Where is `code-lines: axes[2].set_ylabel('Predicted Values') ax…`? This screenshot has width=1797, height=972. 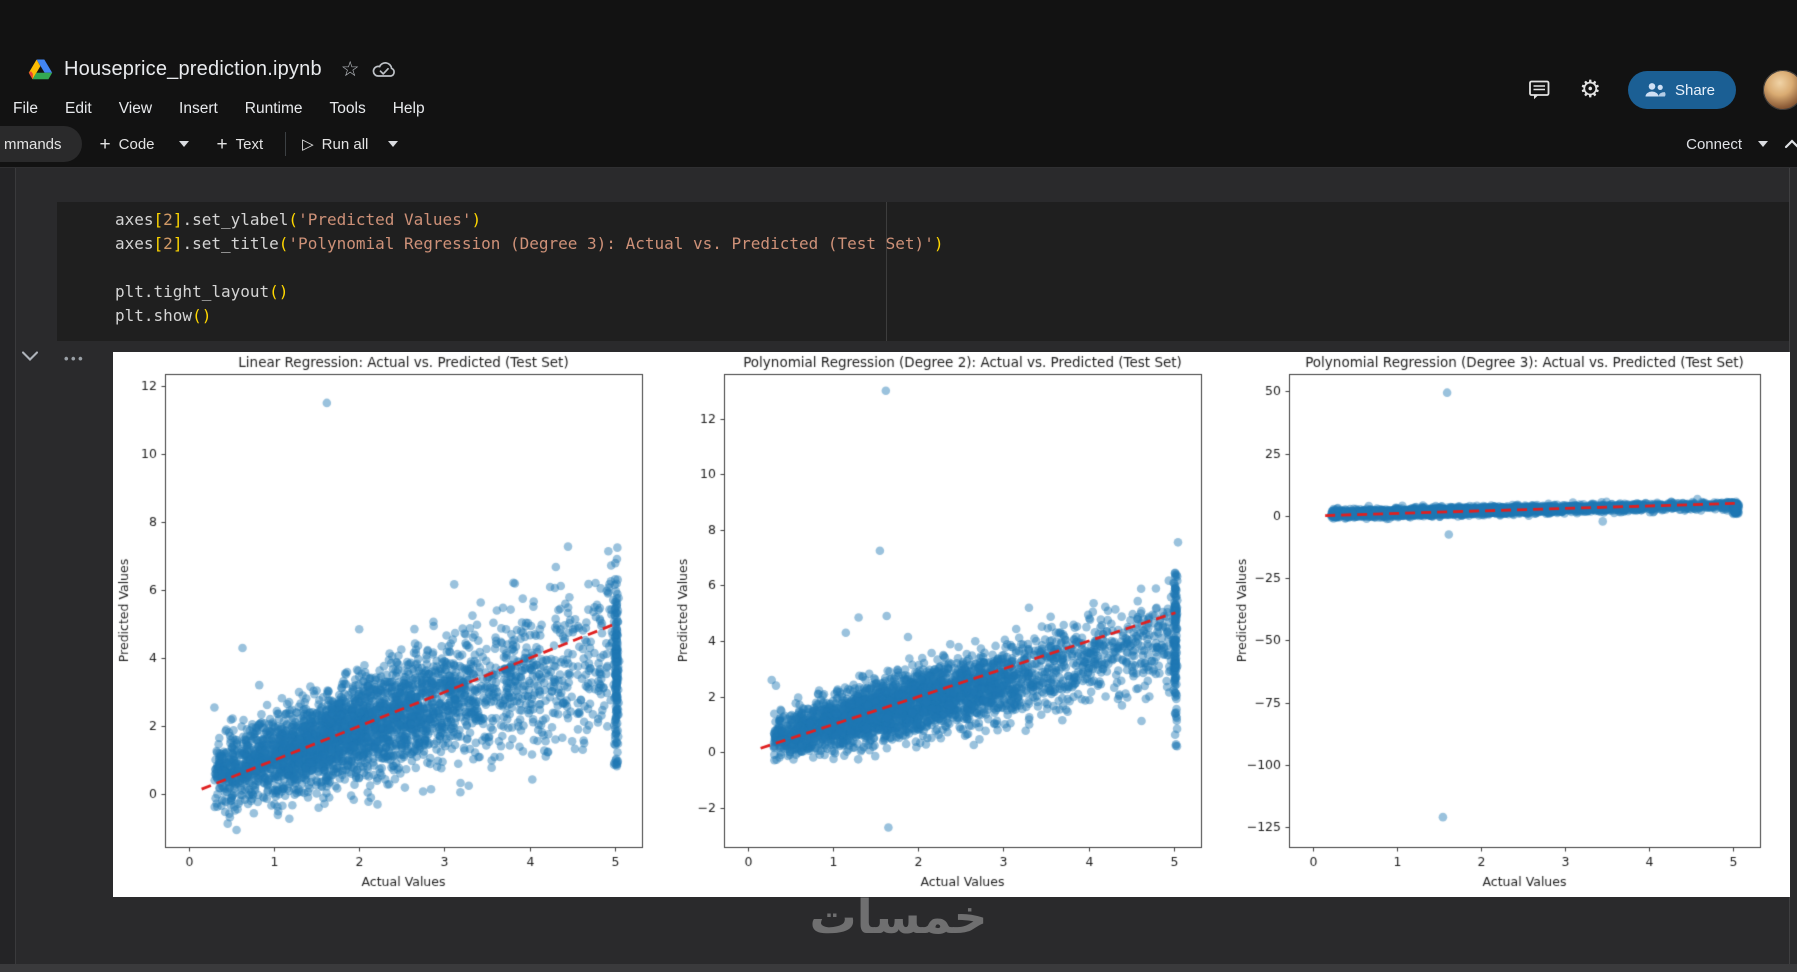 code-lines: axes[2].set_ylabel('Predicted Values') ax… is located at coordinates (529, 268).